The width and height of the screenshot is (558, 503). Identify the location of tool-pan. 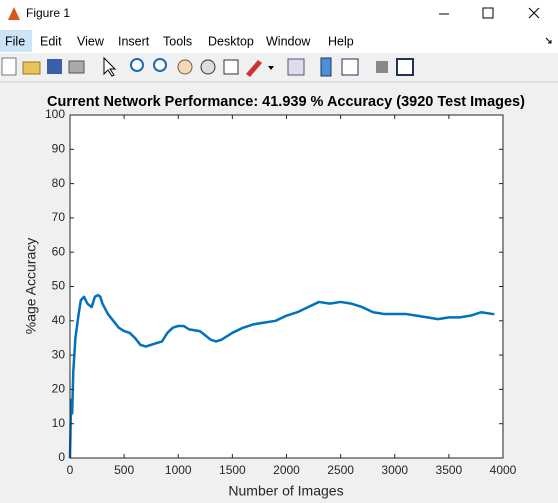
(185, 67).